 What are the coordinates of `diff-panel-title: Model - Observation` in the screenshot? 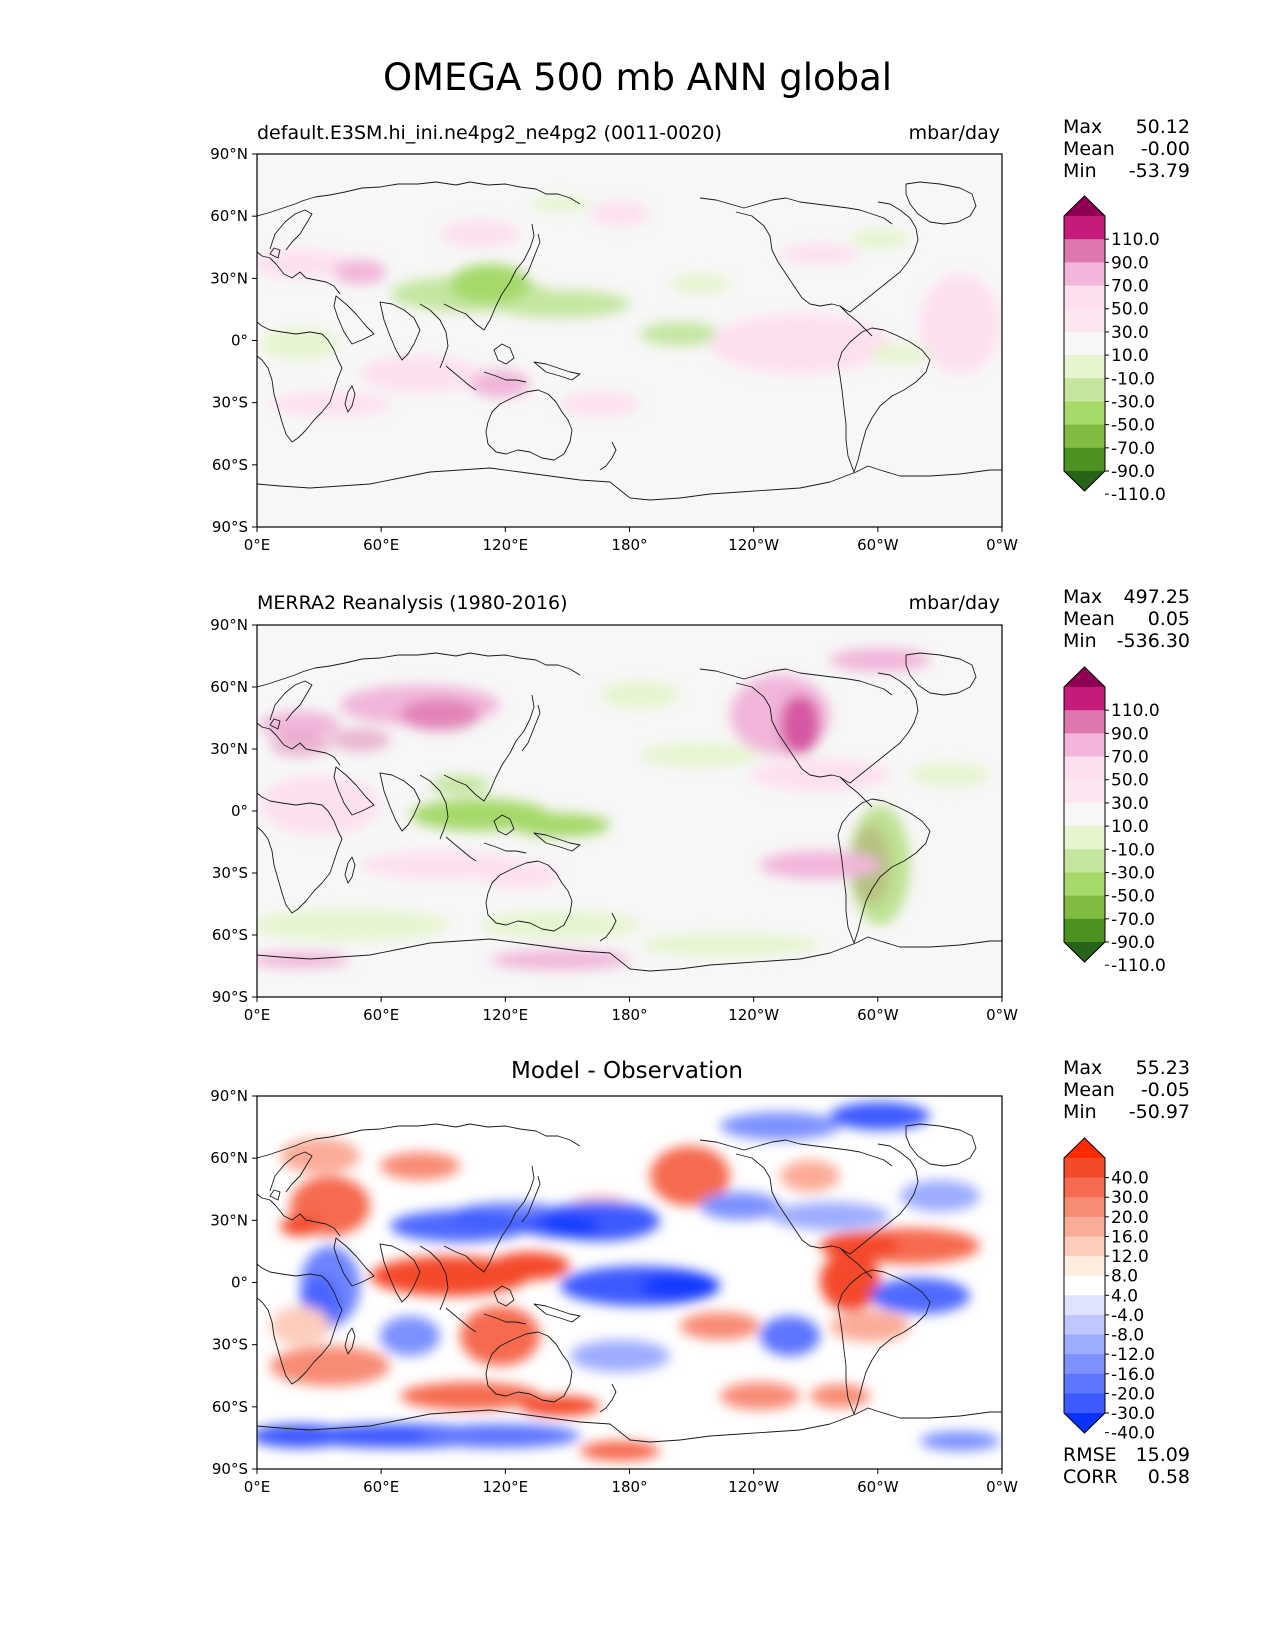 It's located at (627, 1071).